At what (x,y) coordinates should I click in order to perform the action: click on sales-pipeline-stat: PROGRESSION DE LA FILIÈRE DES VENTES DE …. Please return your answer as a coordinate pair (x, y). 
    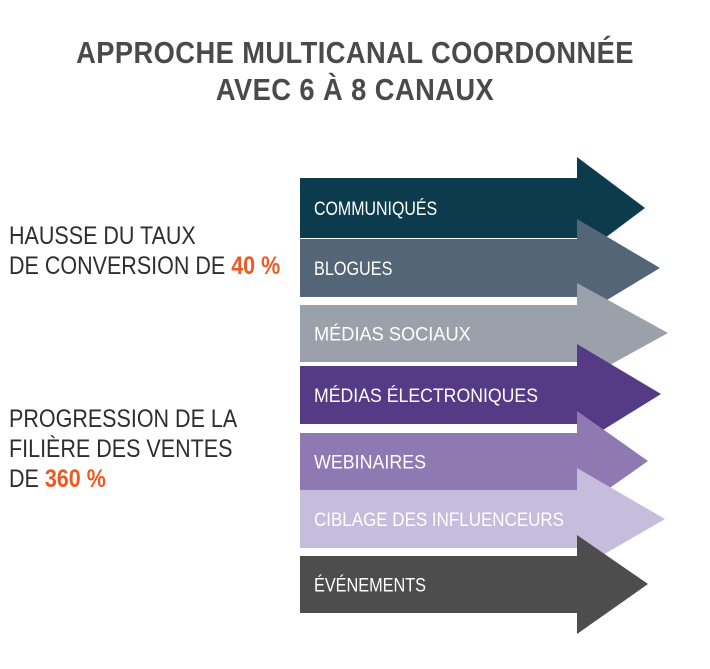
    Looking at the image, I should click on (123, 449).